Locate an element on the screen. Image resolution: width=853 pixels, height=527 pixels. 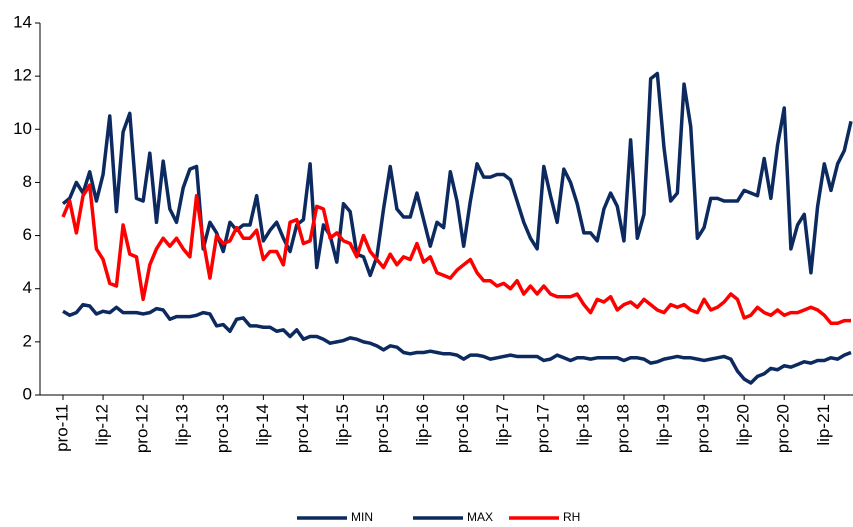
x-tick-label: pro-13 is located at coordinates (222, 428).